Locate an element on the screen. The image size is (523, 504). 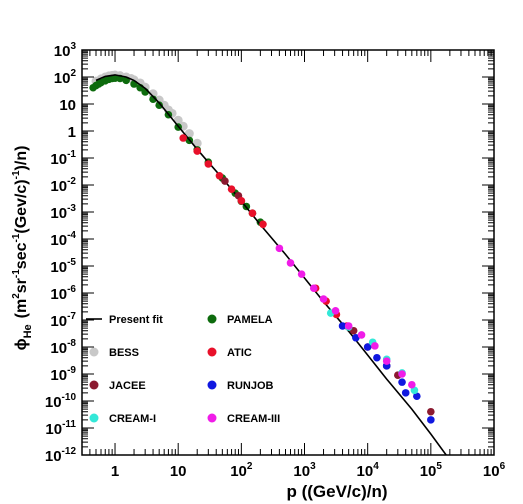
legend-label-runjob: RUNJOB is located at coordinates (250, 386).